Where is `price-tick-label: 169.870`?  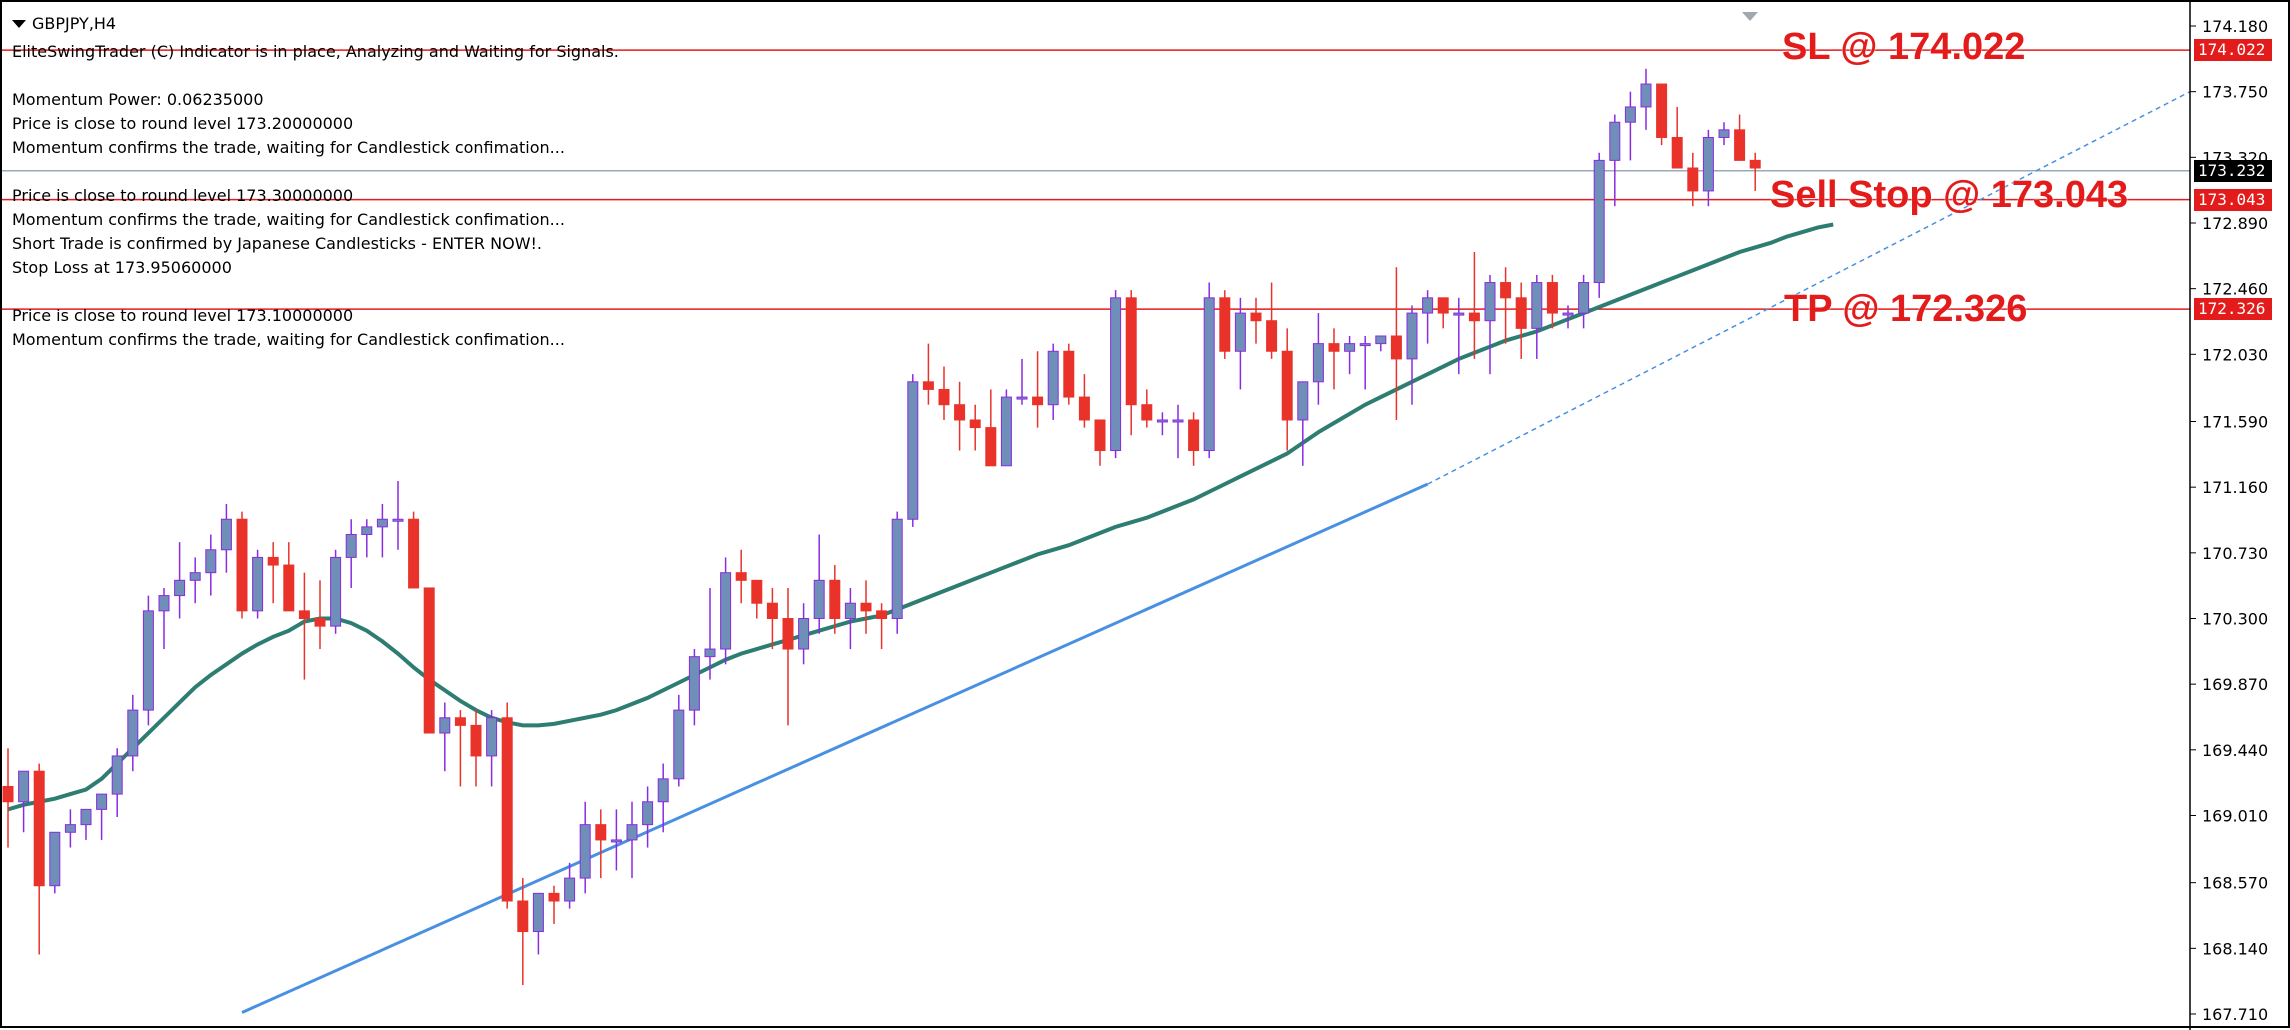
price-tick-label: 169.870 is located at coordinates (2235, 684).